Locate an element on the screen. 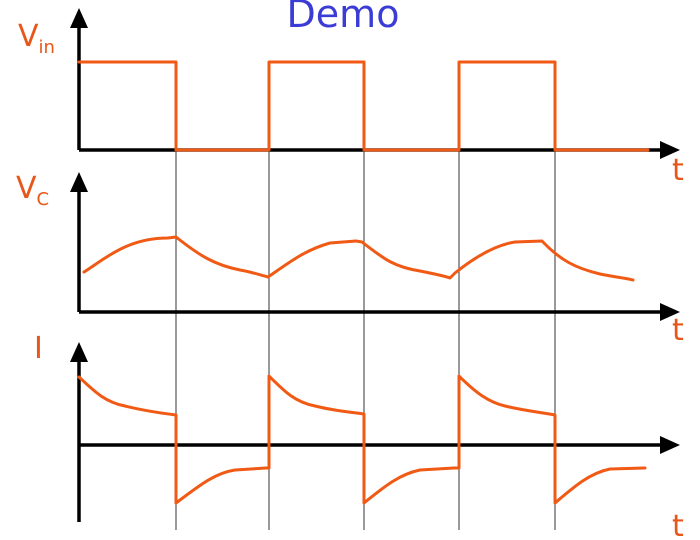  i-x-label: t is located at coordinates (678, 524).